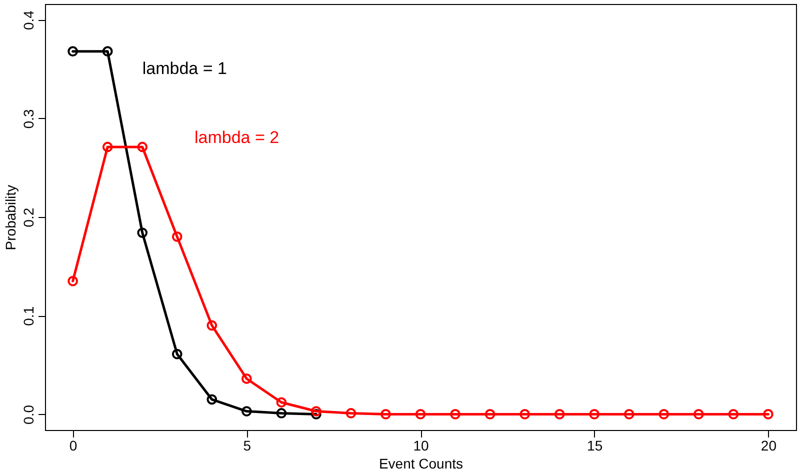 Image resolution: width=798 pixels, height=475 pixels. I want to click on text: lambda = 2, so click(237, 138).